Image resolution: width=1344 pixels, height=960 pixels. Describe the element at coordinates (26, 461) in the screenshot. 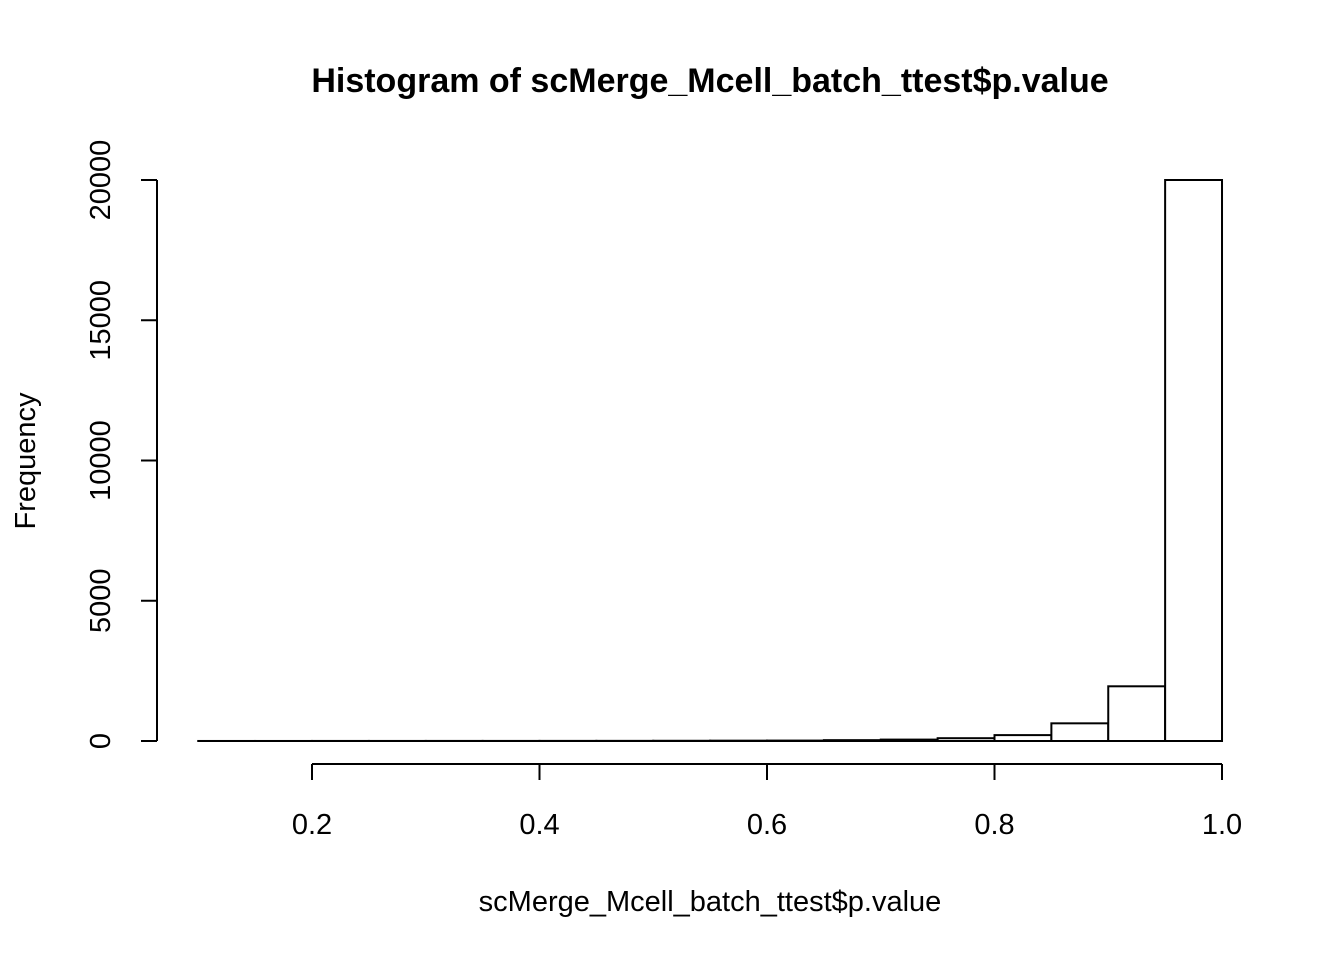

I see `y-axis-label: Frequency` at that location.